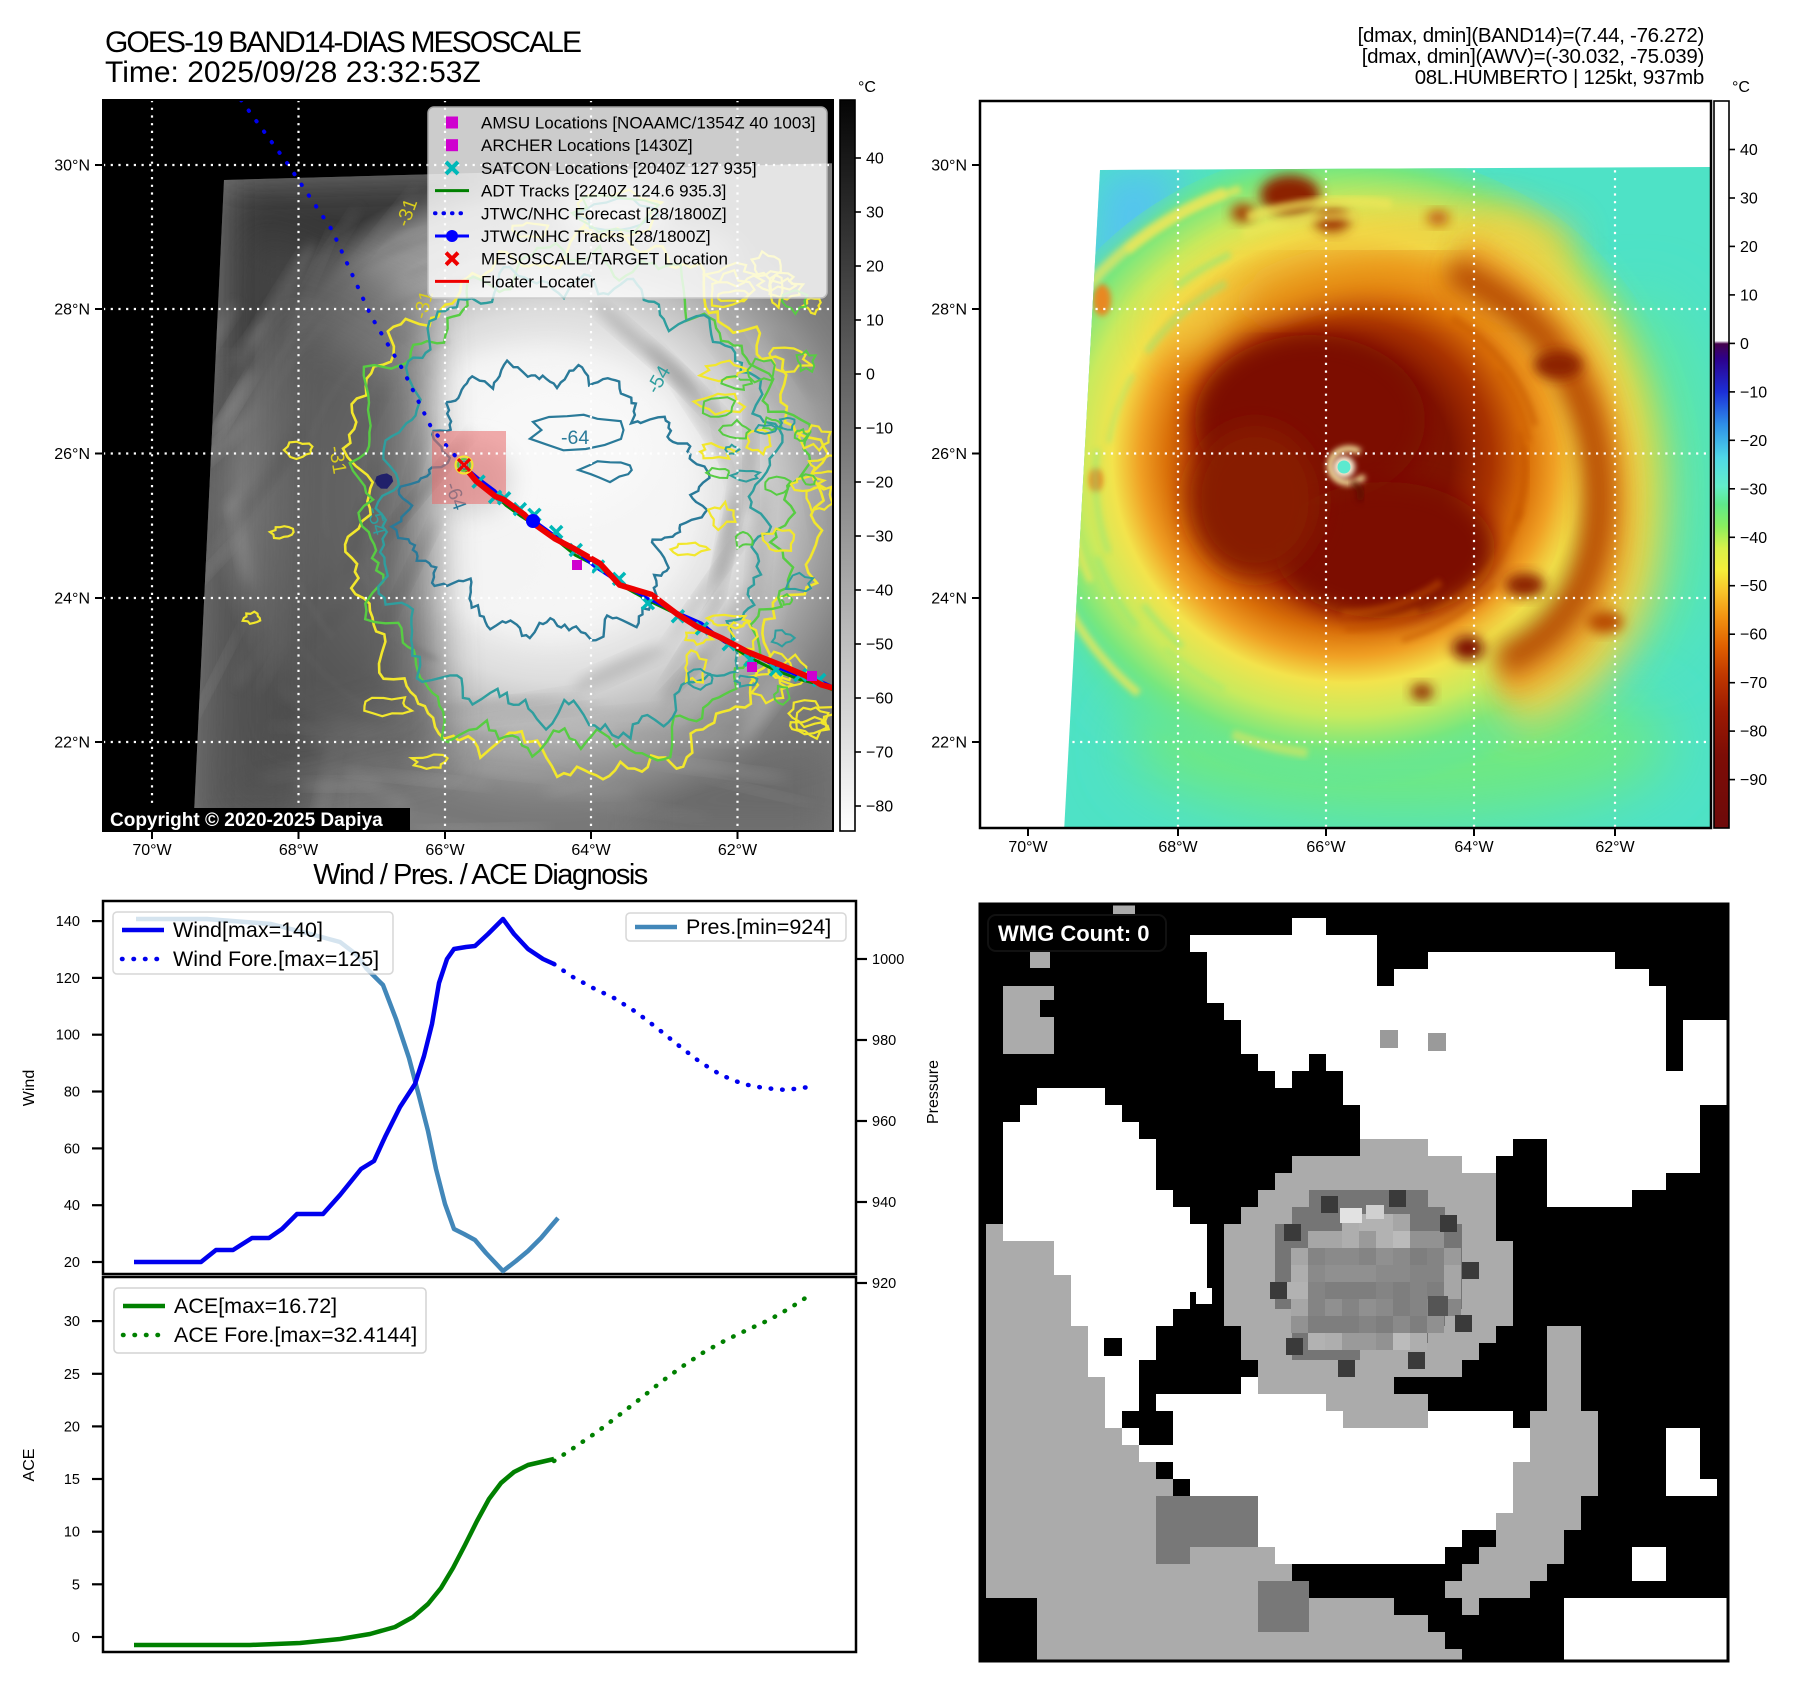 The image size is (1797, 1695). I want to click on svg-text: 120, so click(68, 979).